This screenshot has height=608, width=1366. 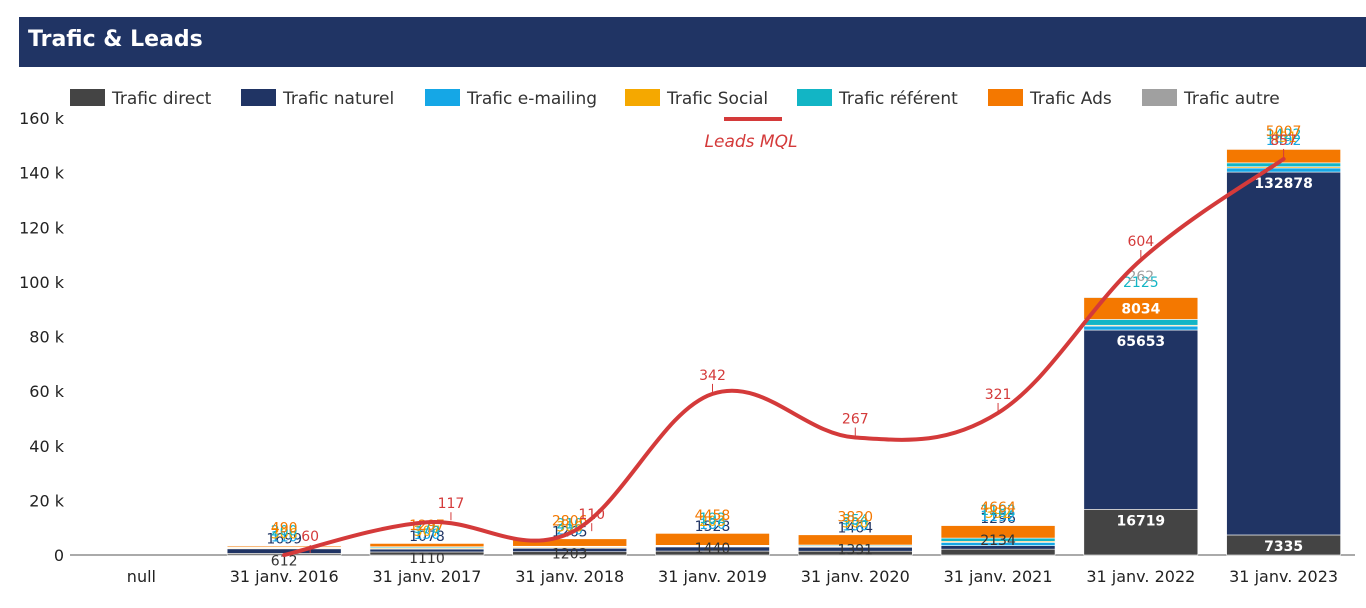 What do you see at coordinates (717, 99) in the screenshot?
I see `legend-label: Trafic Social` at bounding box center [717, 99].